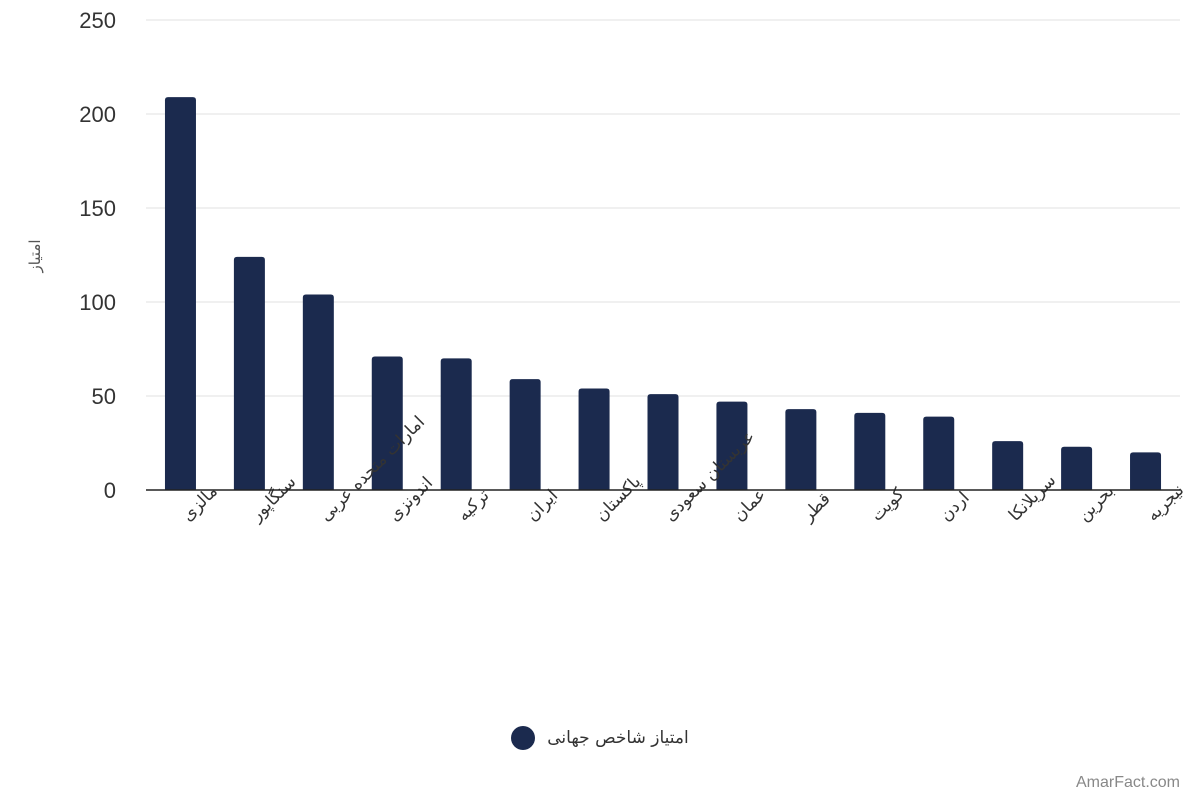 Image resolution: width=1200 pixels, height=800 pixels. What do you see at coordinates (474, 505) in the screenshot?
I see `x-tick-label: ترکیه` at bounding box center [474, 505].